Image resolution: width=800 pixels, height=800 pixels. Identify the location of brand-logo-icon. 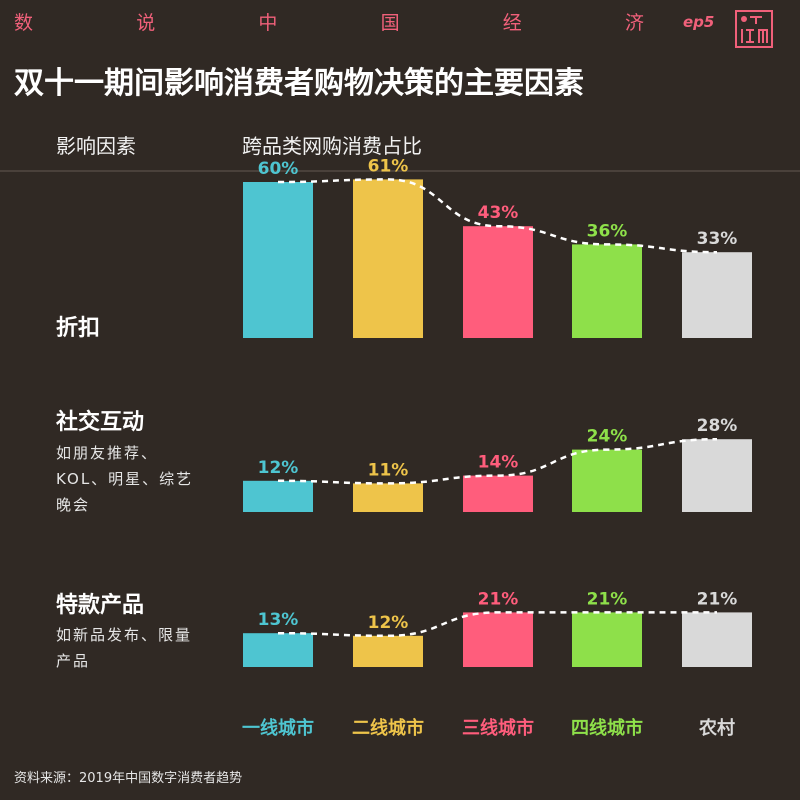
(754, 29).